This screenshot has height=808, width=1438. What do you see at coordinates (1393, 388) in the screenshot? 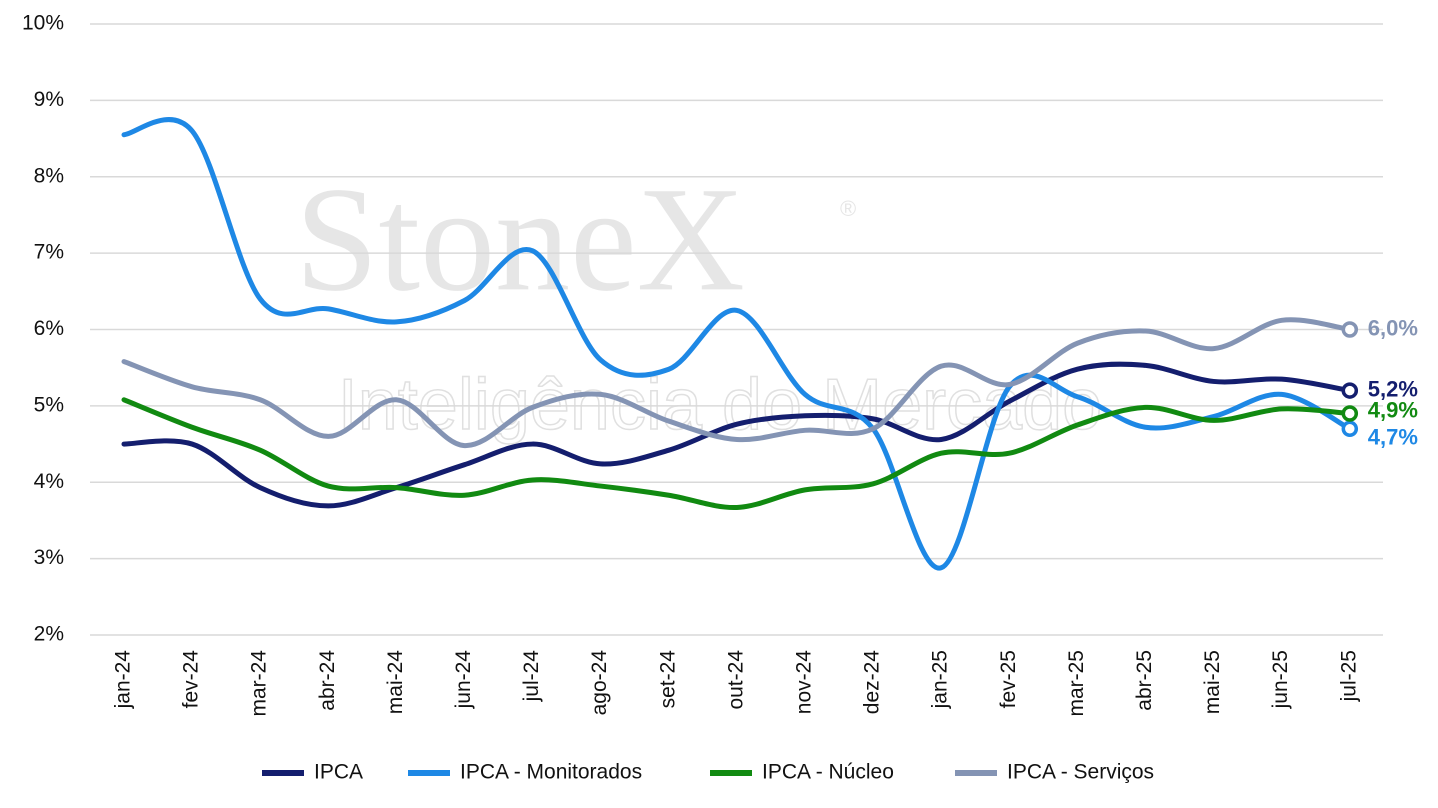
I see `data-label: 5,2%` at bounding box center [1393, 388].